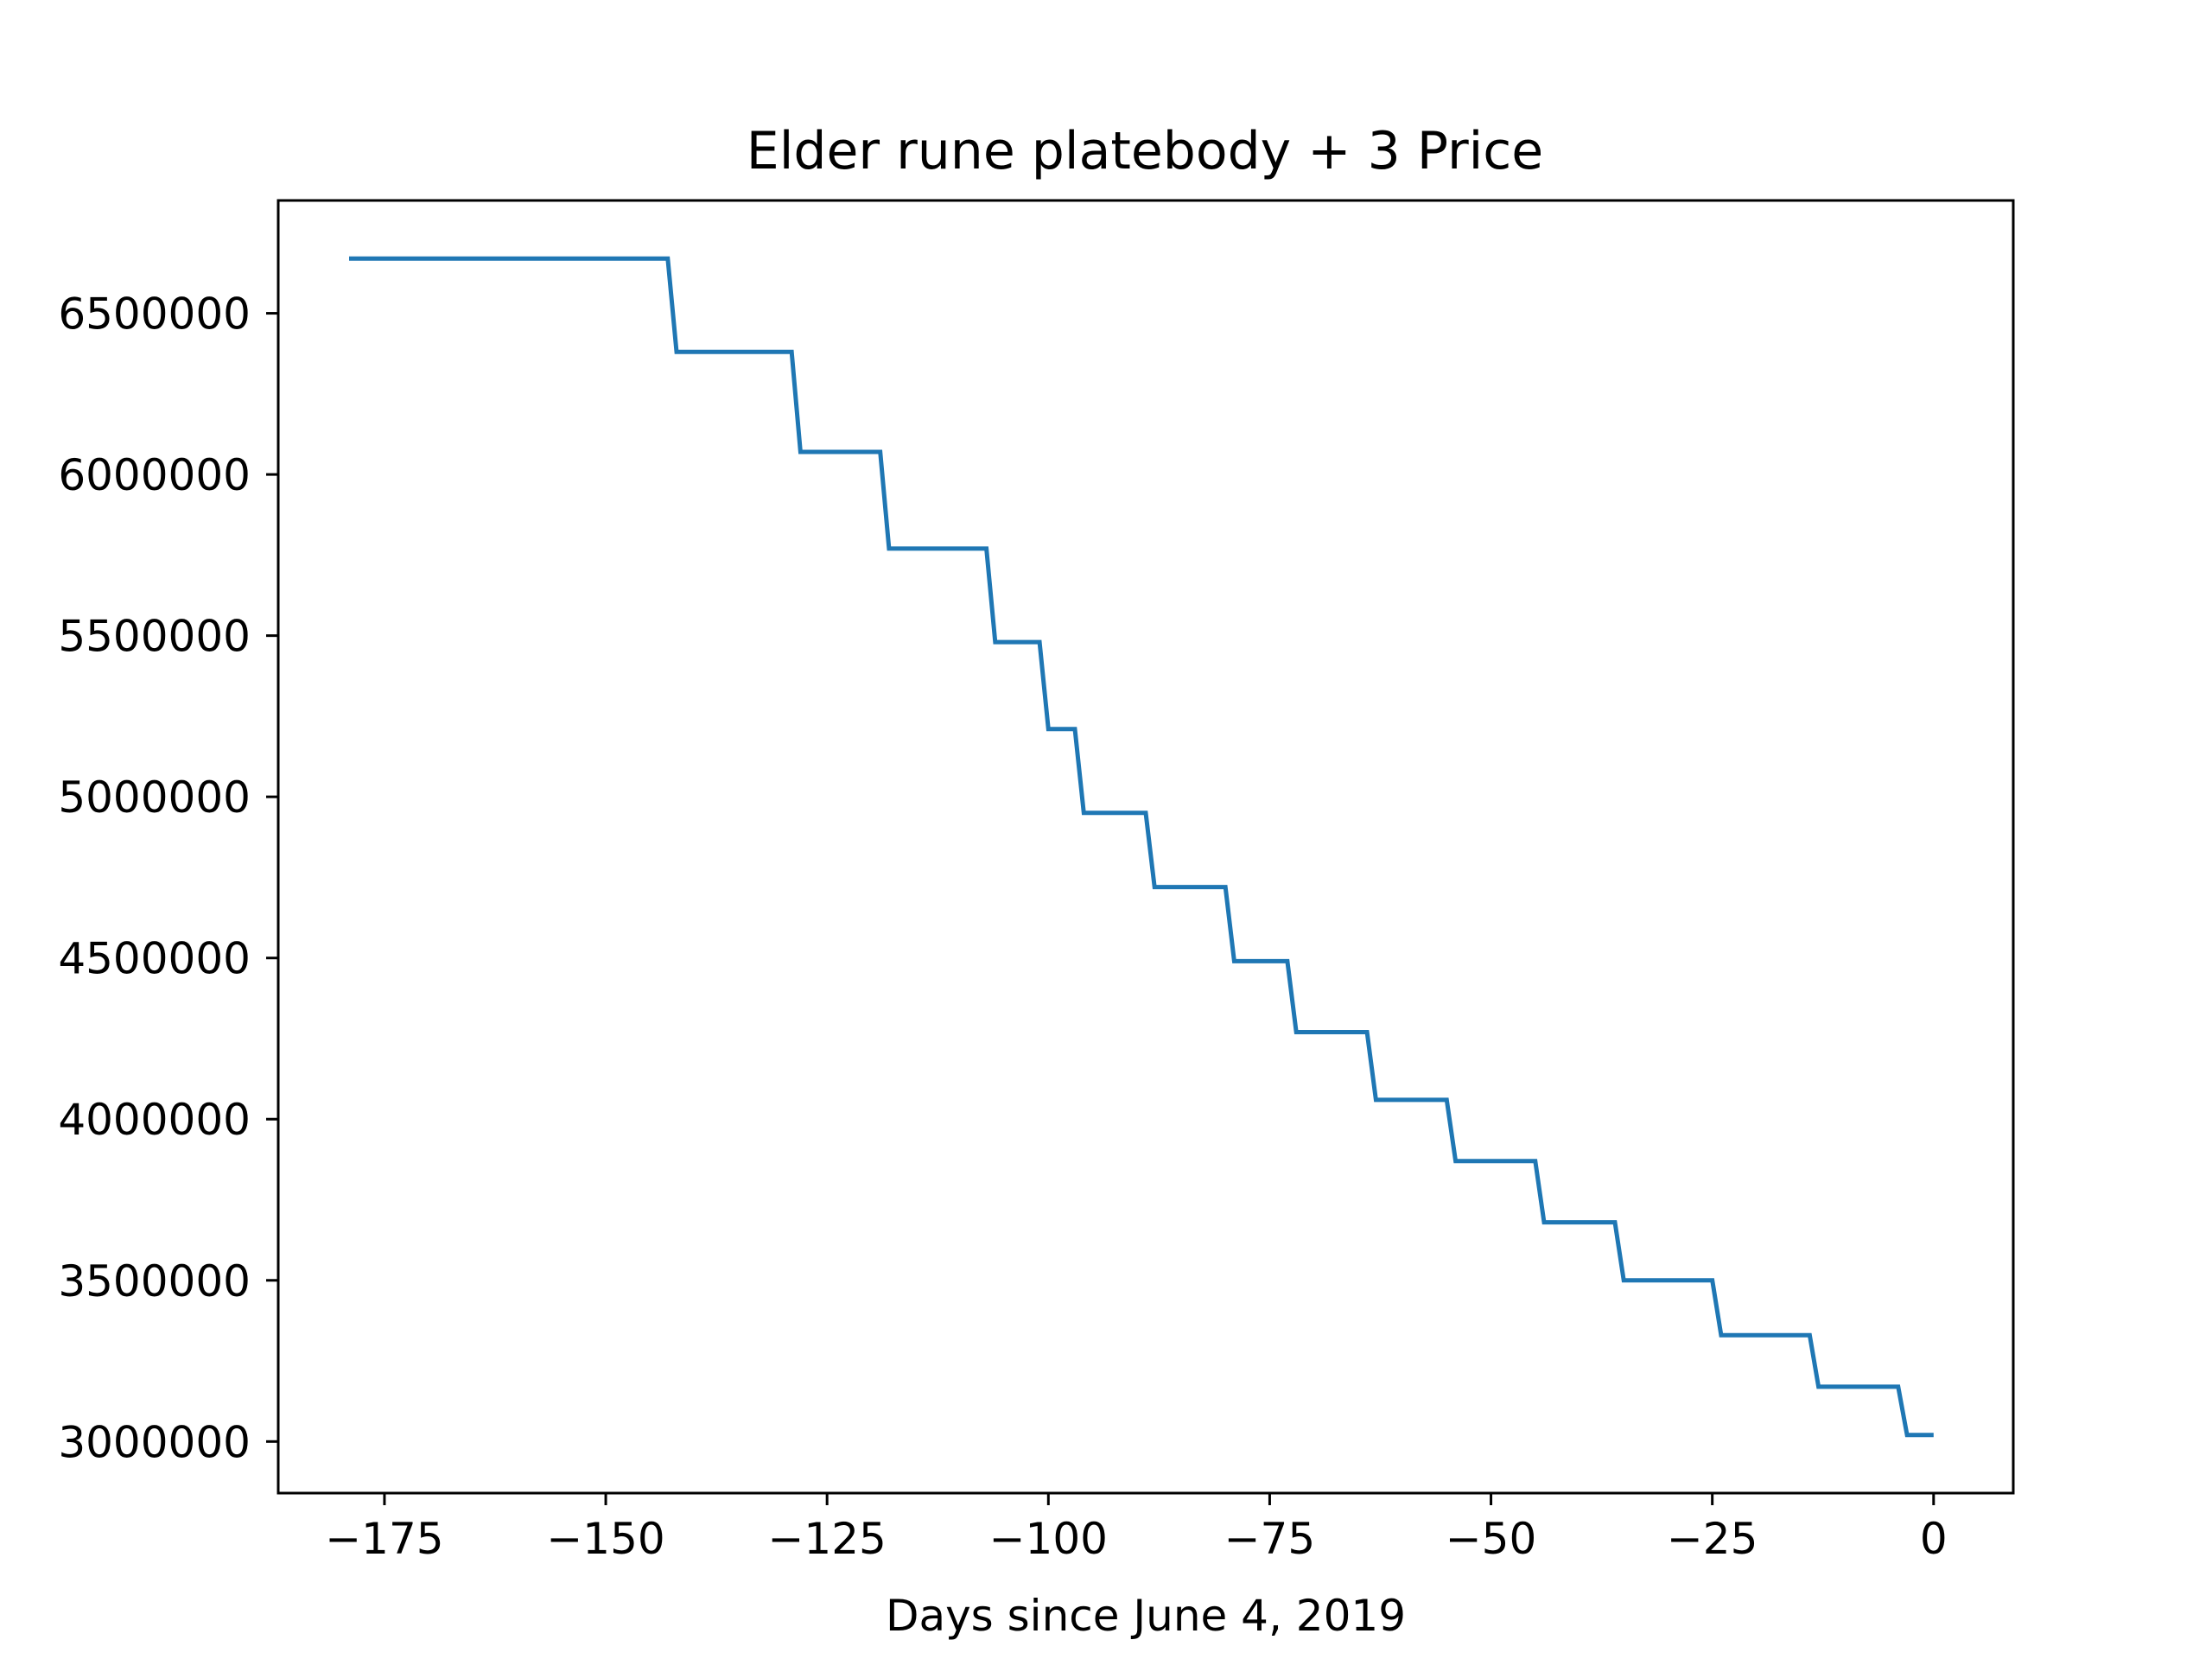  Describe the element at coordinates (154, 314) in the screenshot. I see `y-tick-label: 6500000` at that location.